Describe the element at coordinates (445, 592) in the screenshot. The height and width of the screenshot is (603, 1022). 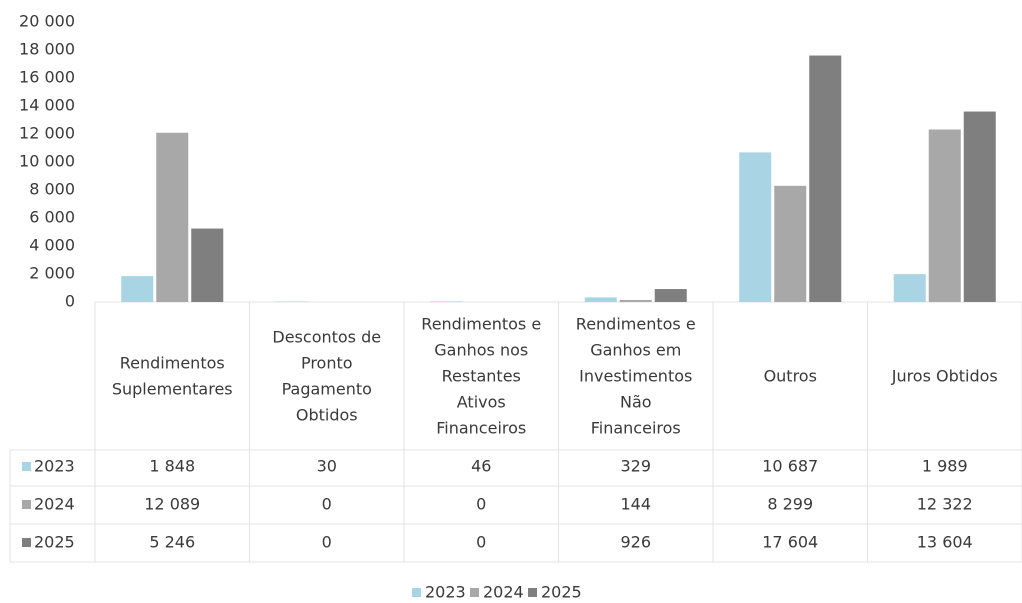
I see `legend-label: 2023` at that location.